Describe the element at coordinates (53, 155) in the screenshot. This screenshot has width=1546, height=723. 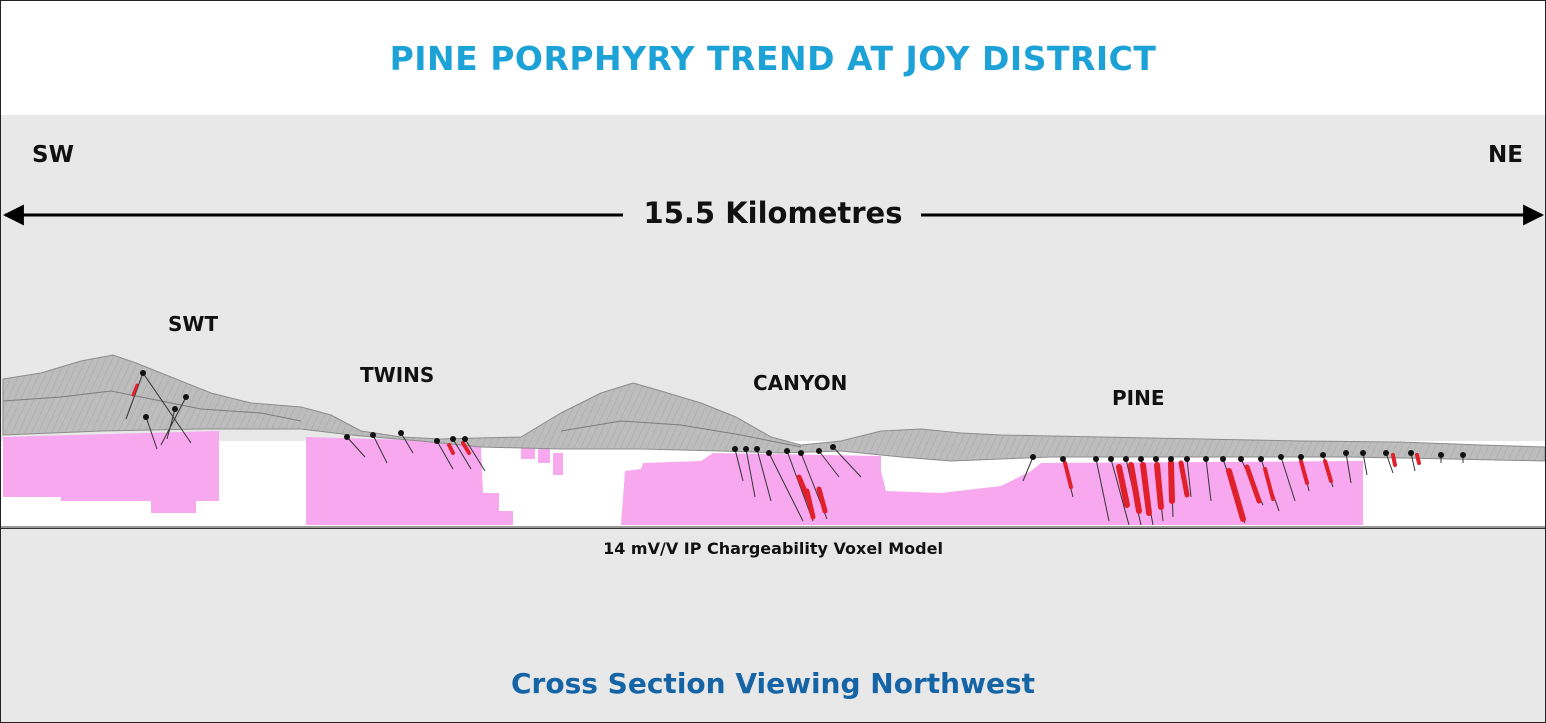
I see `direction-sw-label: SW` at that location.